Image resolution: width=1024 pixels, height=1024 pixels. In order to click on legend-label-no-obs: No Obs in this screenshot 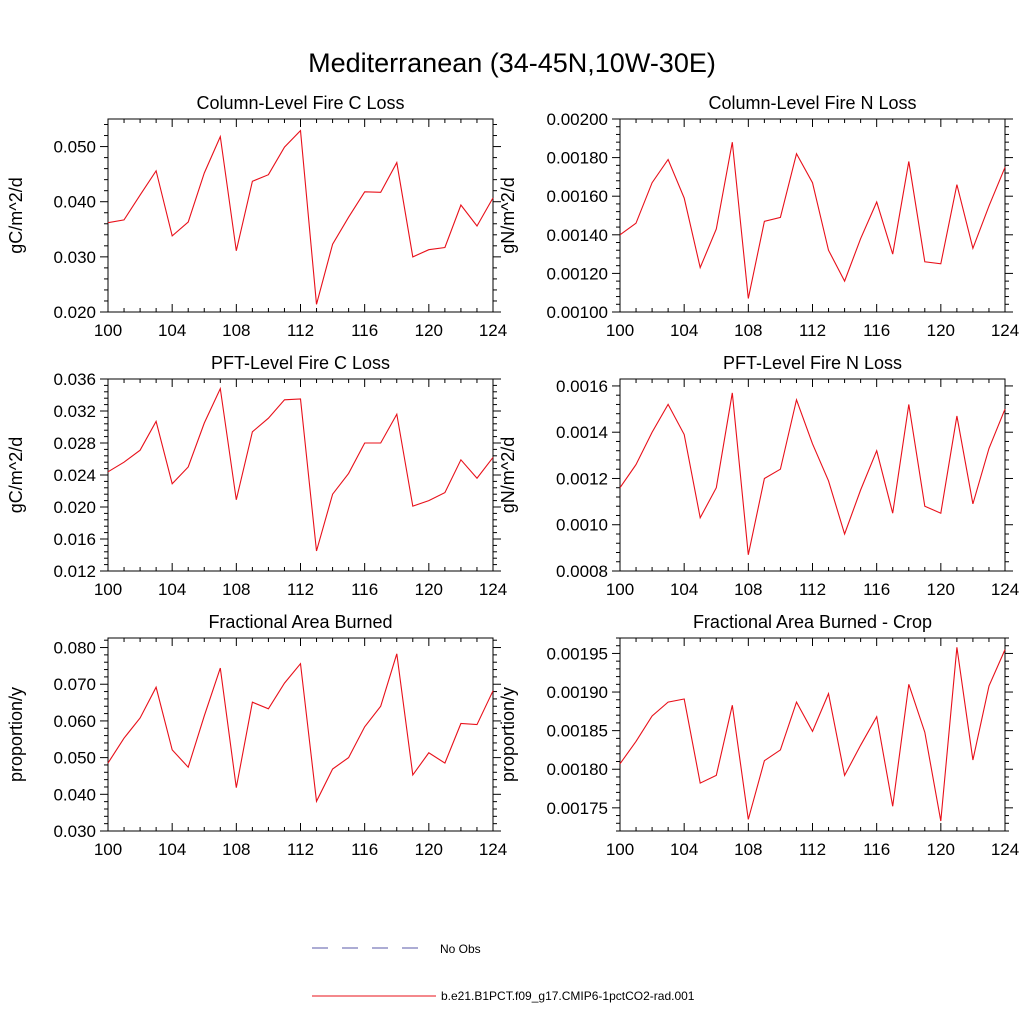, I will do `click(460, 949)`.